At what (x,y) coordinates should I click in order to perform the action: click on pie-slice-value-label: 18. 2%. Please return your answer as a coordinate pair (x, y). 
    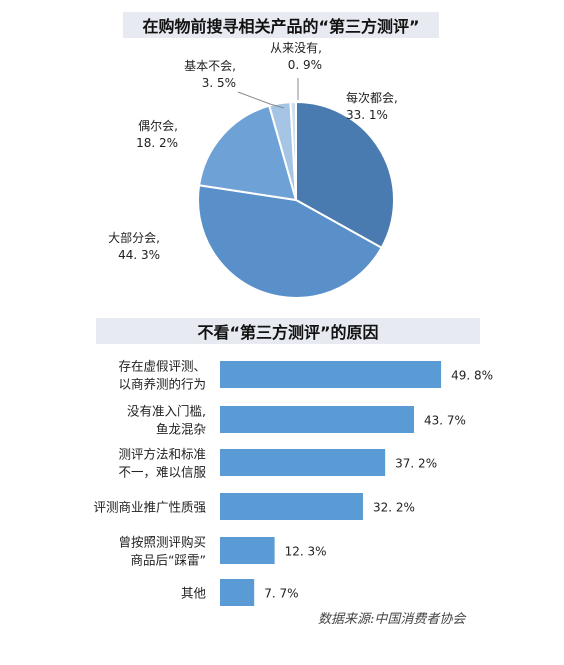
    Looking at the image, I should click on (157, 143).